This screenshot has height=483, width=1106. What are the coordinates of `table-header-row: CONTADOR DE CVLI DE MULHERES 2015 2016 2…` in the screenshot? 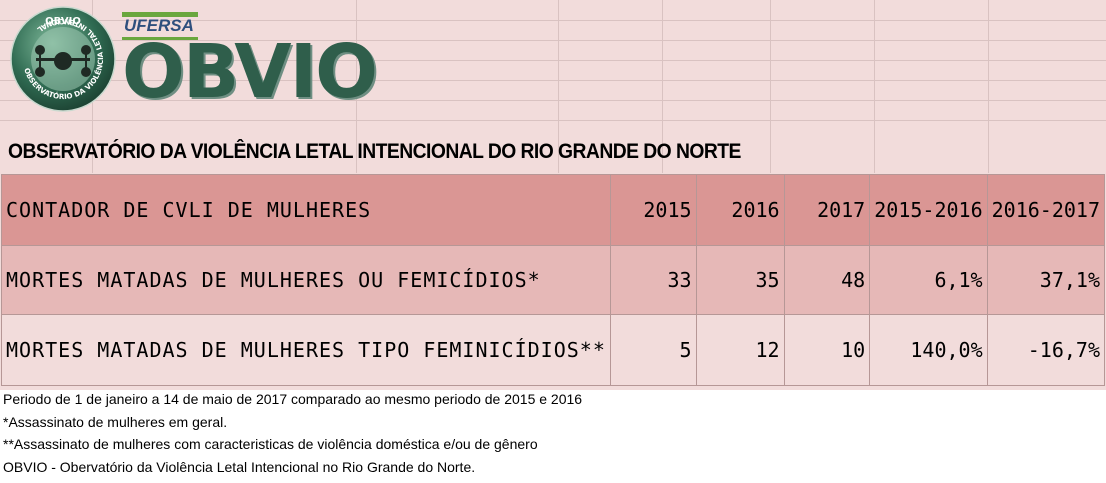 It's located at (553, 210).